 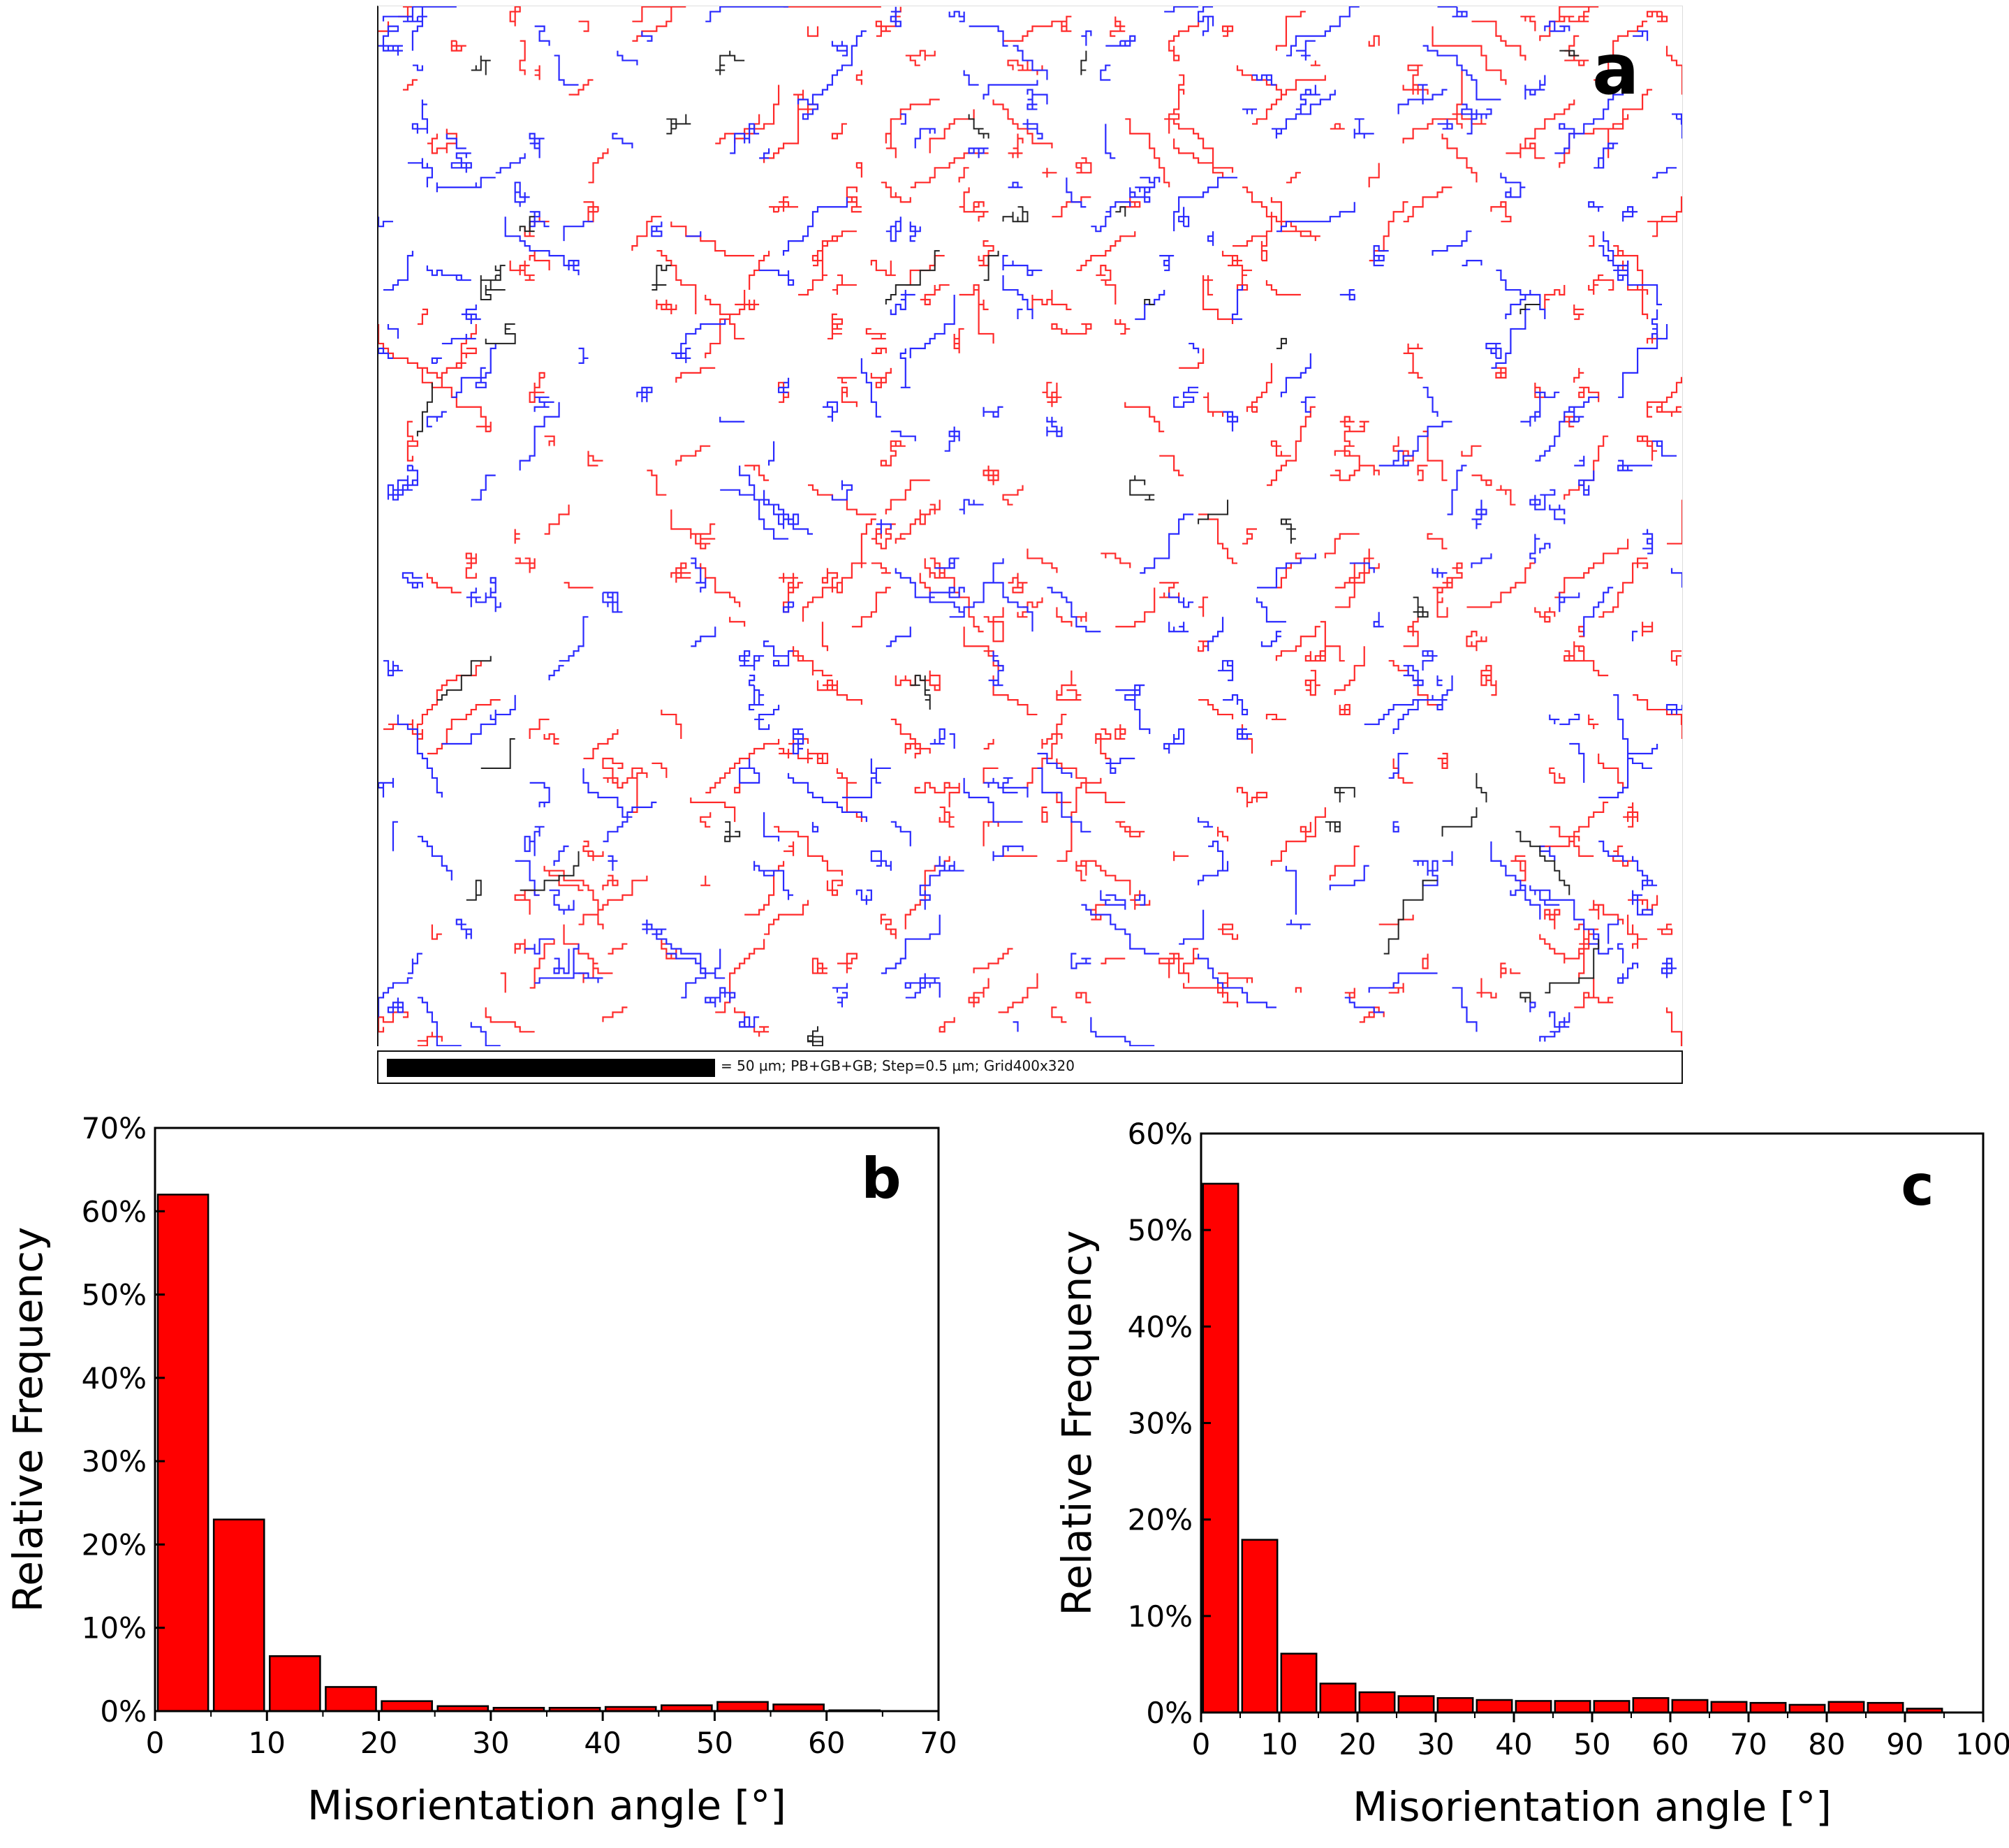 What do you see at coordinates (1616, 69) in the screenshot?
I see `panel-a-label: a` at bounding box center [1616, 69].